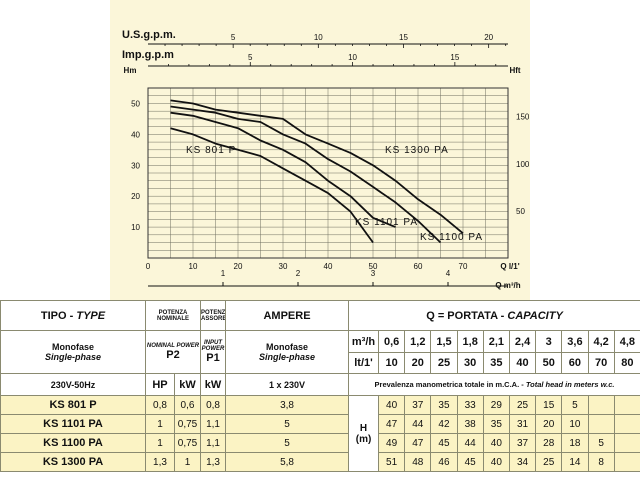 This screenshot has height=480, width=640. Describe the element at coordinates (575, 462) in the screenshot. I see `head-value: 14` at that location.